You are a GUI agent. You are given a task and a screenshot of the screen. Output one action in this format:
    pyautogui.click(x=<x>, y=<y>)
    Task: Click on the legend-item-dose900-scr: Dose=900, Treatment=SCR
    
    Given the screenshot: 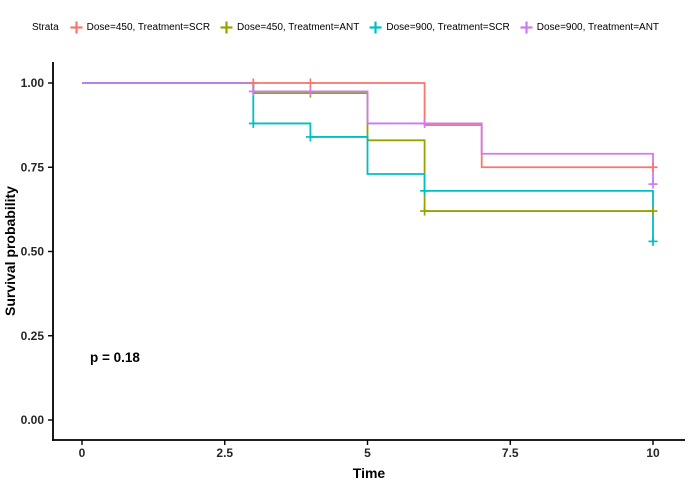 What is the action you would take?
    pyautogui.click(x=439, y=27)
    